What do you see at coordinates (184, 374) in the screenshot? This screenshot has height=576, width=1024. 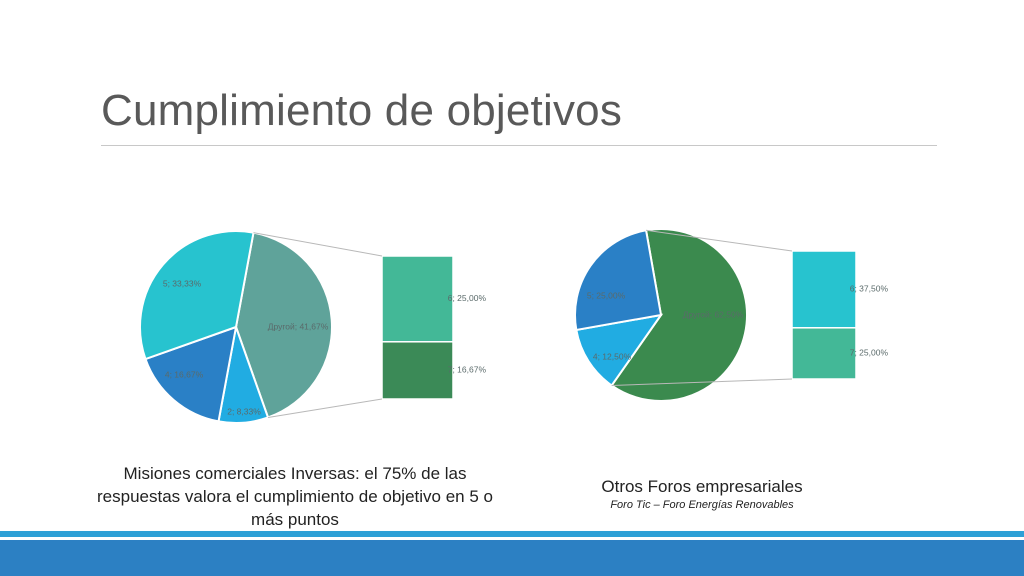 I see `chart1-slice-label-3: 4; 16,67%` at bounding box center [184, 374].